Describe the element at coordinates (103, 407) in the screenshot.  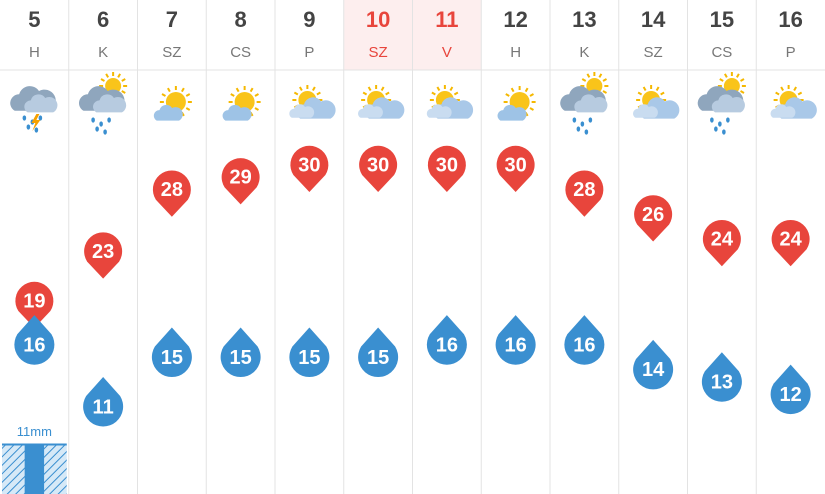
I see `min-temp-label: 11` at that location.